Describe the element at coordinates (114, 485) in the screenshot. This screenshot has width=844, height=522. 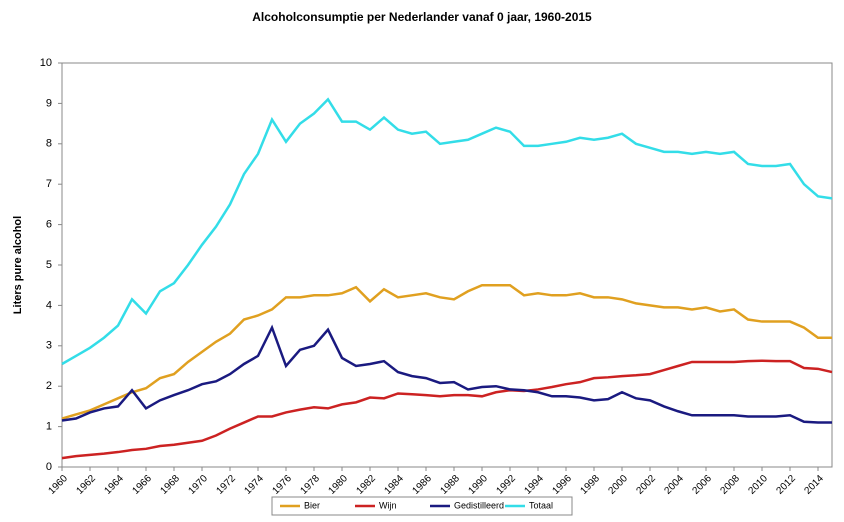
I see `x-tick-label: 1964` at that location.